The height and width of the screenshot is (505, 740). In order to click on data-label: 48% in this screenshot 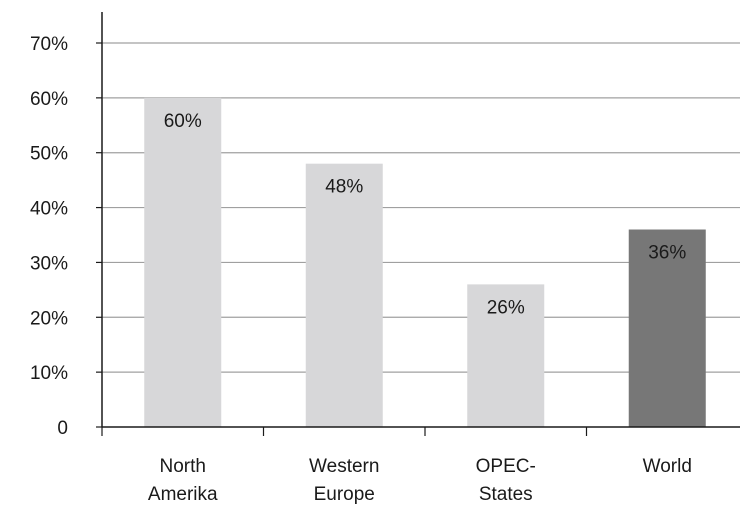, I will do `click(344, 187)`.